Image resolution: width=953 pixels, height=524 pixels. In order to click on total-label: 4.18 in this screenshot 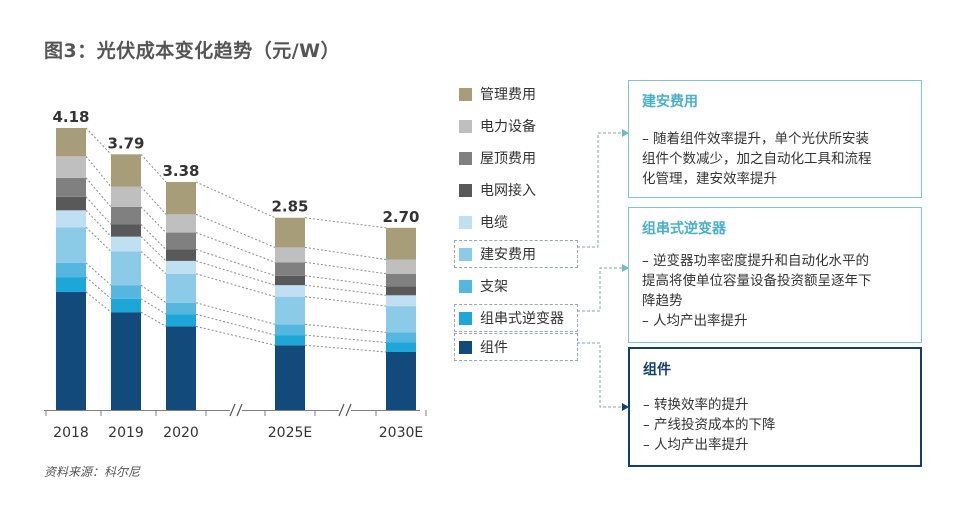, I will do `click(70, 117)`.